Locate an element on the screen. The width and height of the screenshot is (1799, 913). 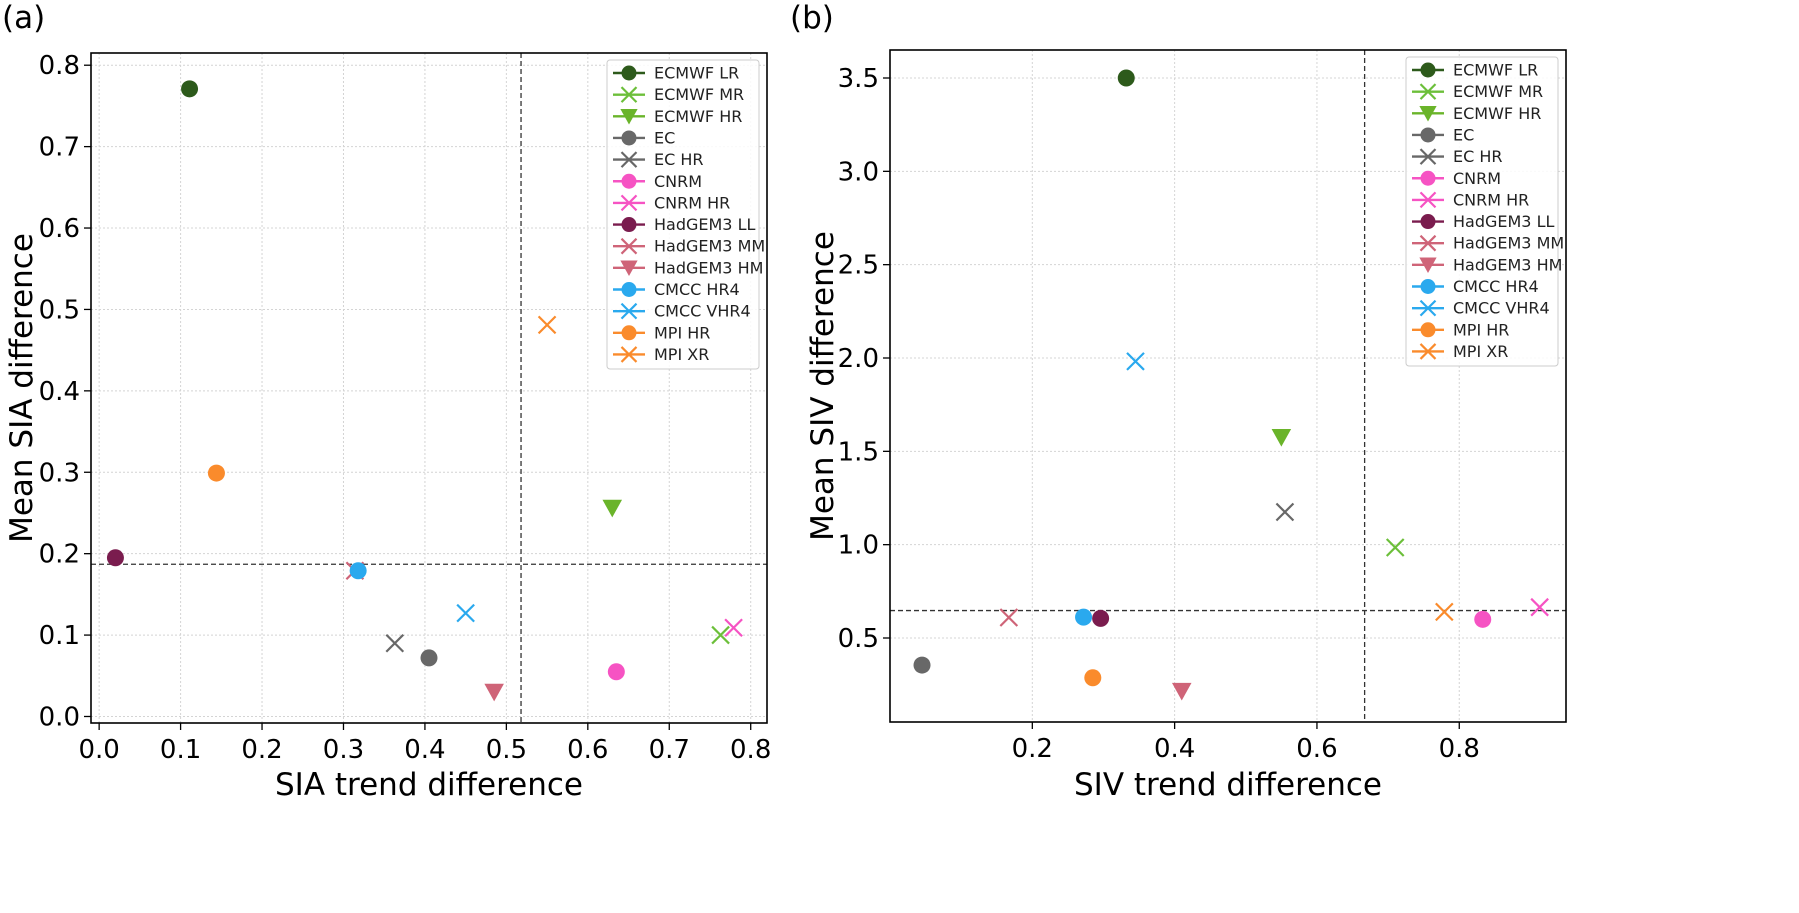
legend-entry: ECMWF HR is located at coordinates (698, 116).